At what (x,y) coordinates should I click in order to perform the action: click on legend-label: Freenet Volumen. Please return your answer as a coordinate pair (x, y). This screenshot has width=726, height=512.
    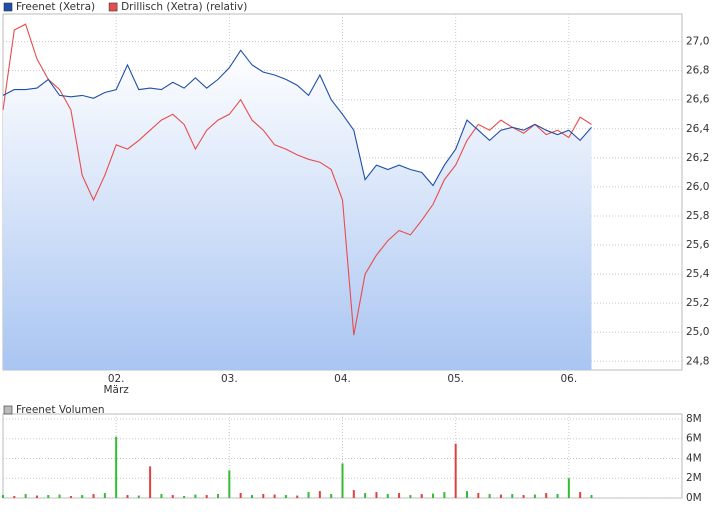
    Looking at the image, I should click on (60, 410).